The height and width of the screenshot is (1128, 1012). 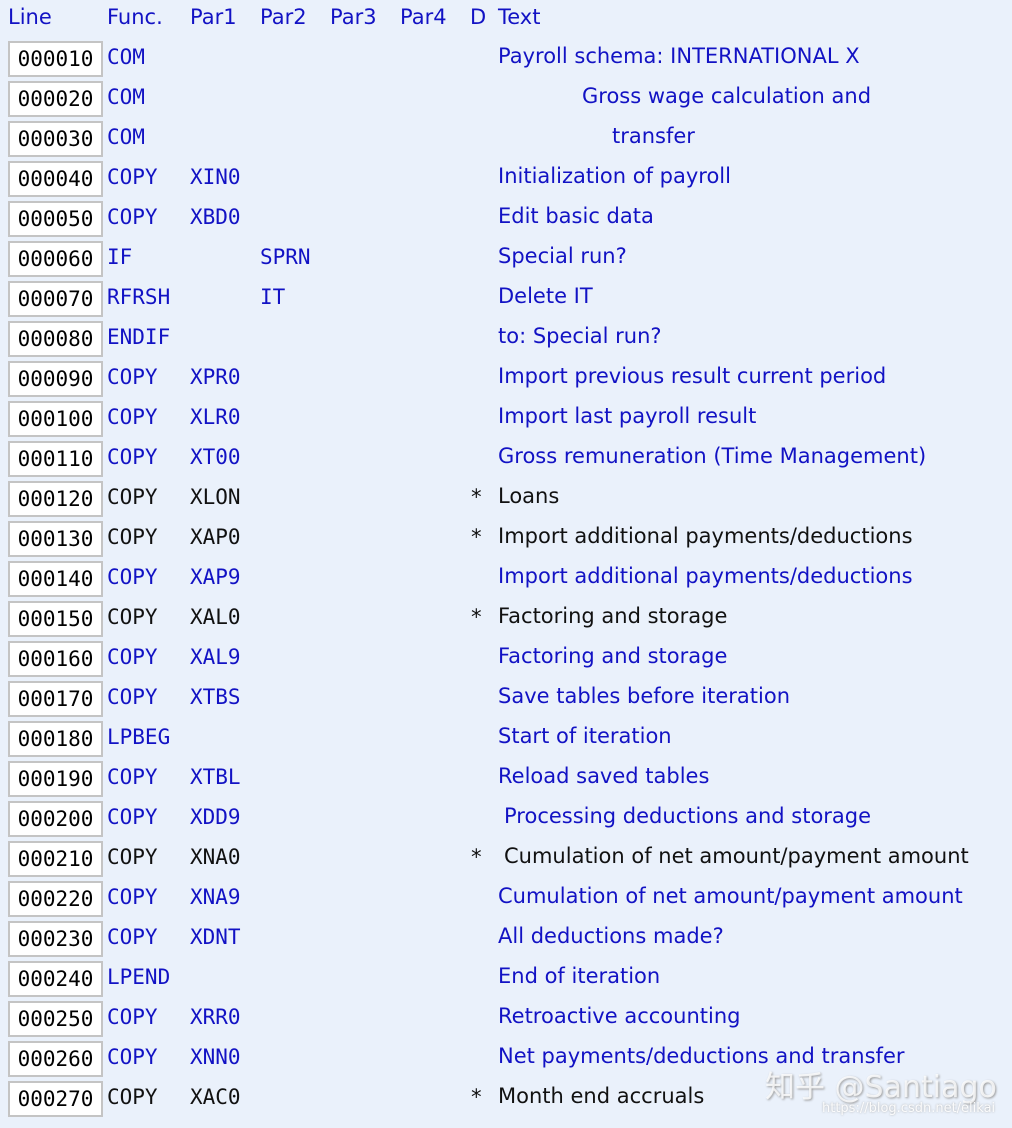 I want to click on table-row: 000100 COPY XLR0 Import last payroll result, so click(x=506, y=418).